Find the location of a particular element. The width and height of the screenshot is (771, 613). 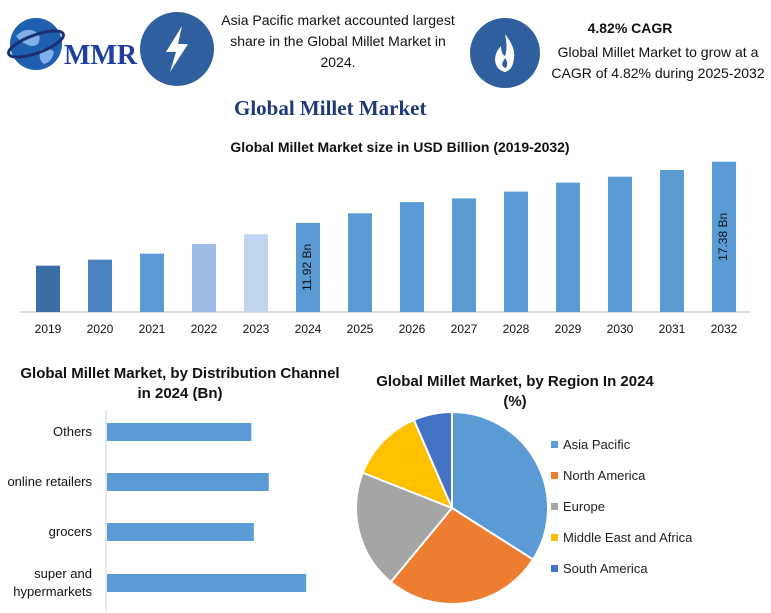

x-tick-label: 2025 is located at coordinates (360, 329).